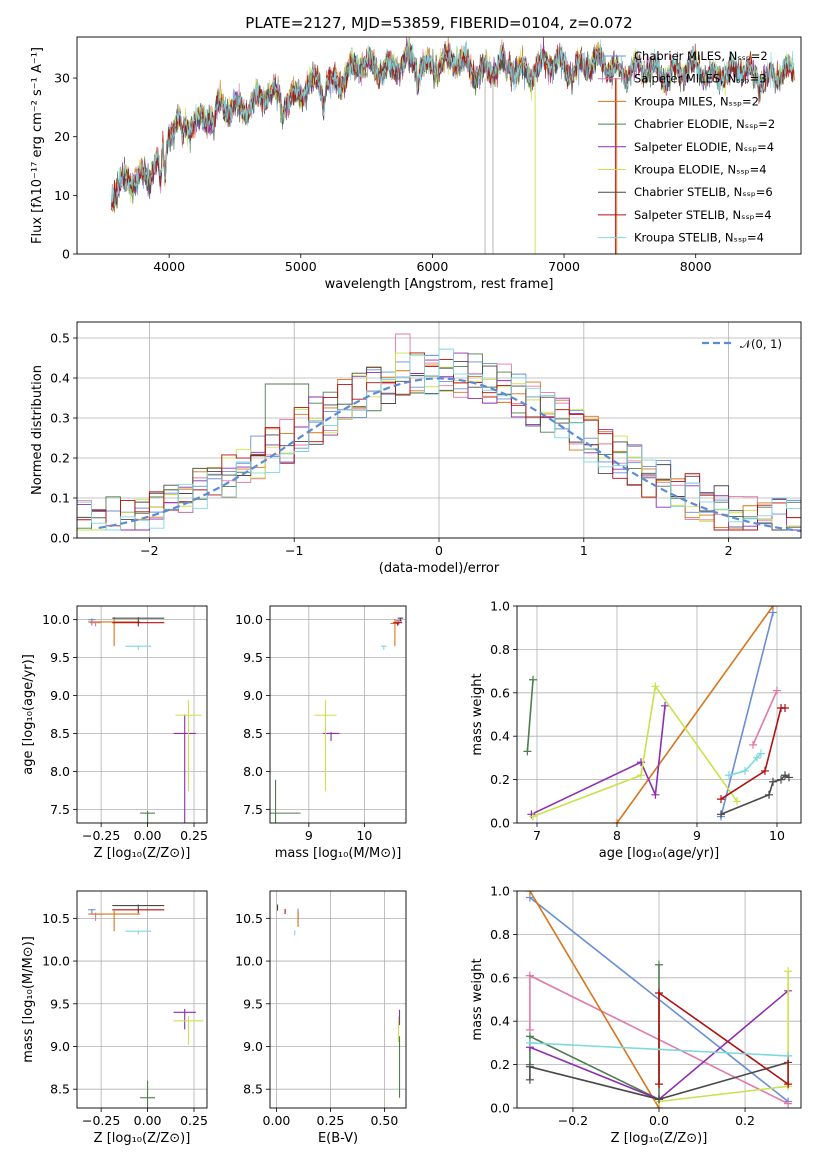 The height and width of the screenshot is (1170, 819). Describe the element at coordinates (338, 1138) in the screenshot. I see `x-axis-label: E(B-V)` at that location.